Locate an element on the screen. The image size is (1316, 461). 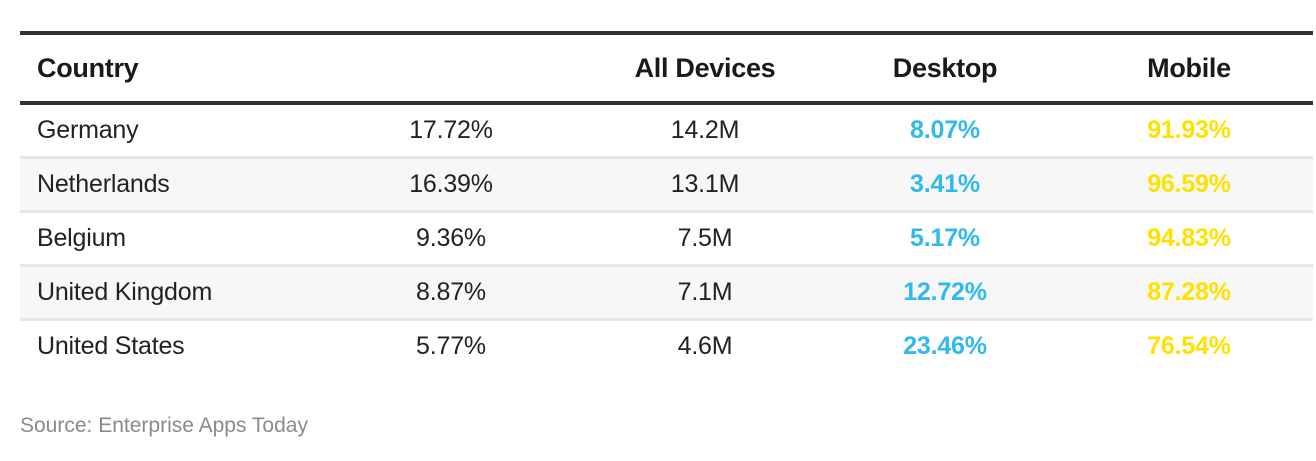
cell-share: 17.72% is located at coordinates (451, 130).